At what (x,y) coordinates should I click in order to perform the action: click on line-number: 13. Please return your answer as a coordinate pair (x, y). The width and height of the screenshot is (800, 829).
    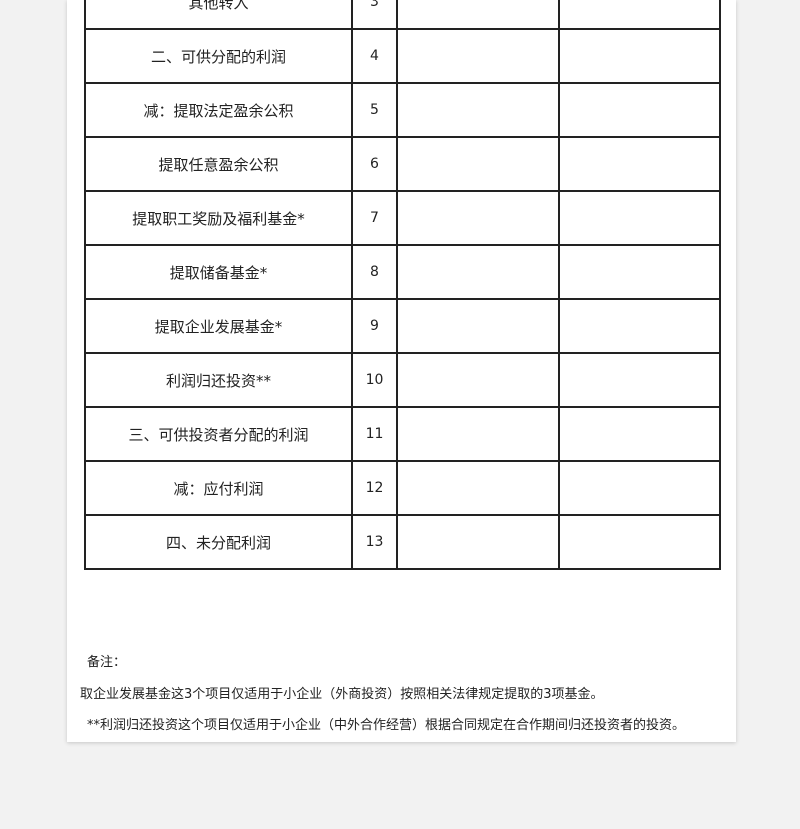
    Looking at the image, I should click on (374, 542).